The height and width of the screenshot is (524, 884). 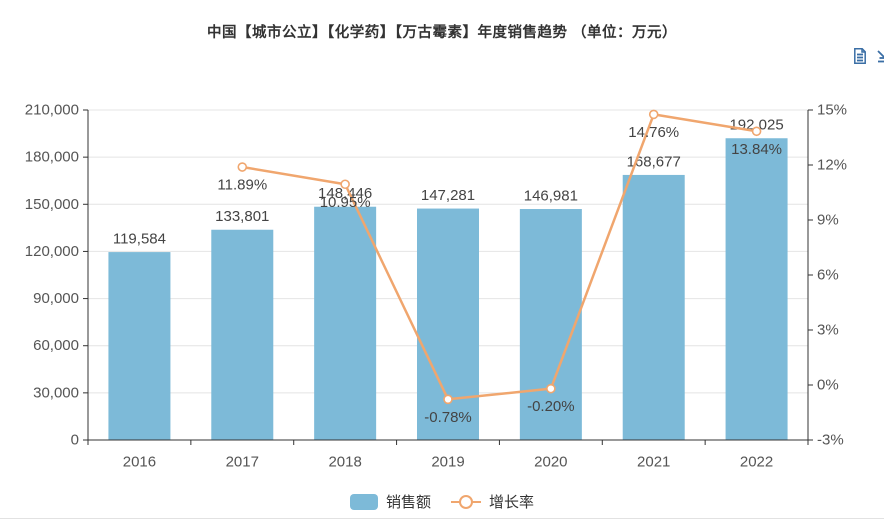 I want to click on left-axis-tick-label: 210,000, so click(x=52, y=110).